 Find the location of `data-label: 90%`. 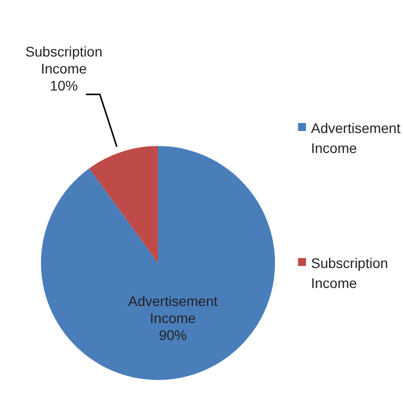

data-label: 90% is located at coordinates (172, 334).